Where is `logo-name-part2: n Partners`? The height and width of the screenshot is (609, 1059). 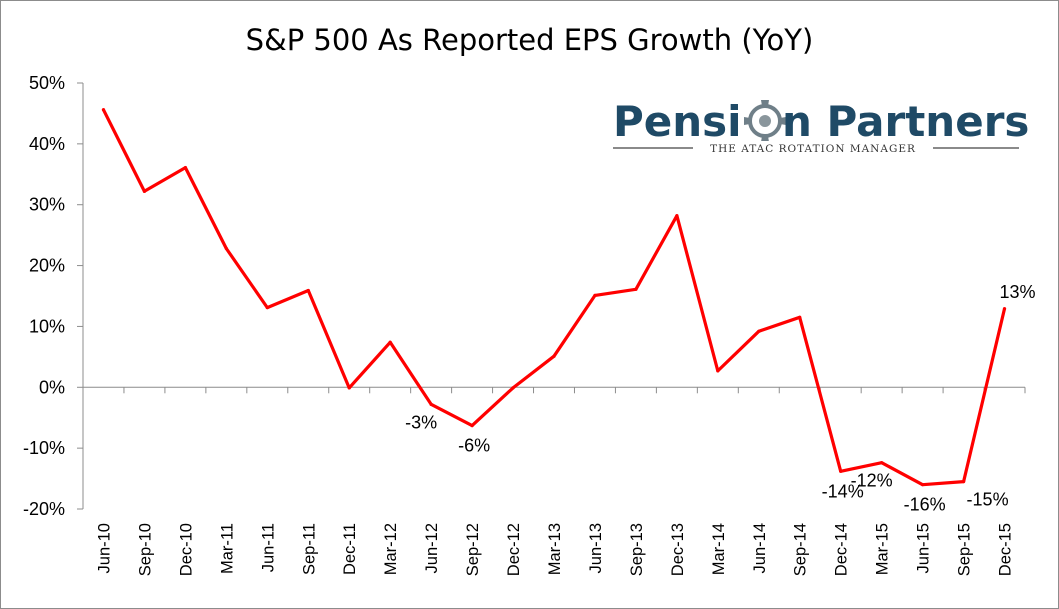 logo-name-part2: n Partners is located at coordinates (905, 121).